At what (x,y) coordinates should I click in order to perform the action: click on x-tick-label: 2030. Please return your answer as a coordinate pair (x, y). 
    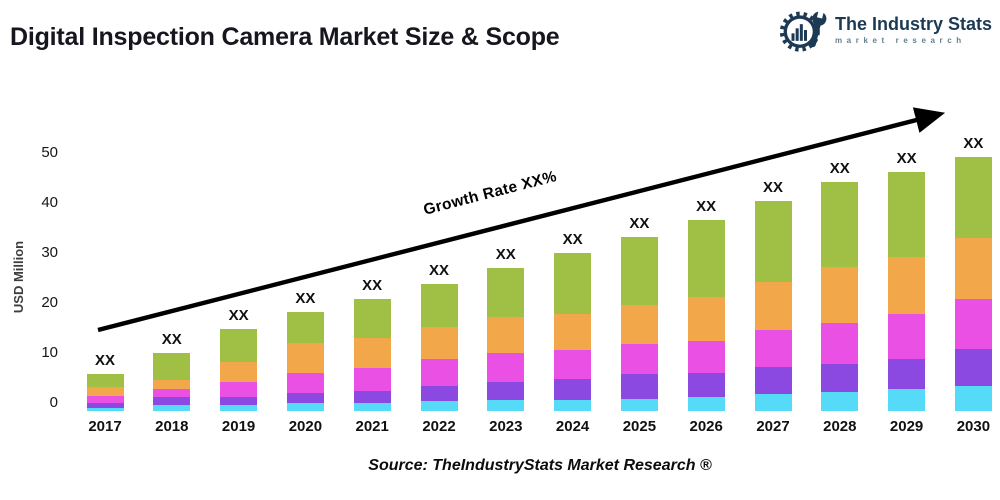
    Looking at the image, I should click on (973, 426).